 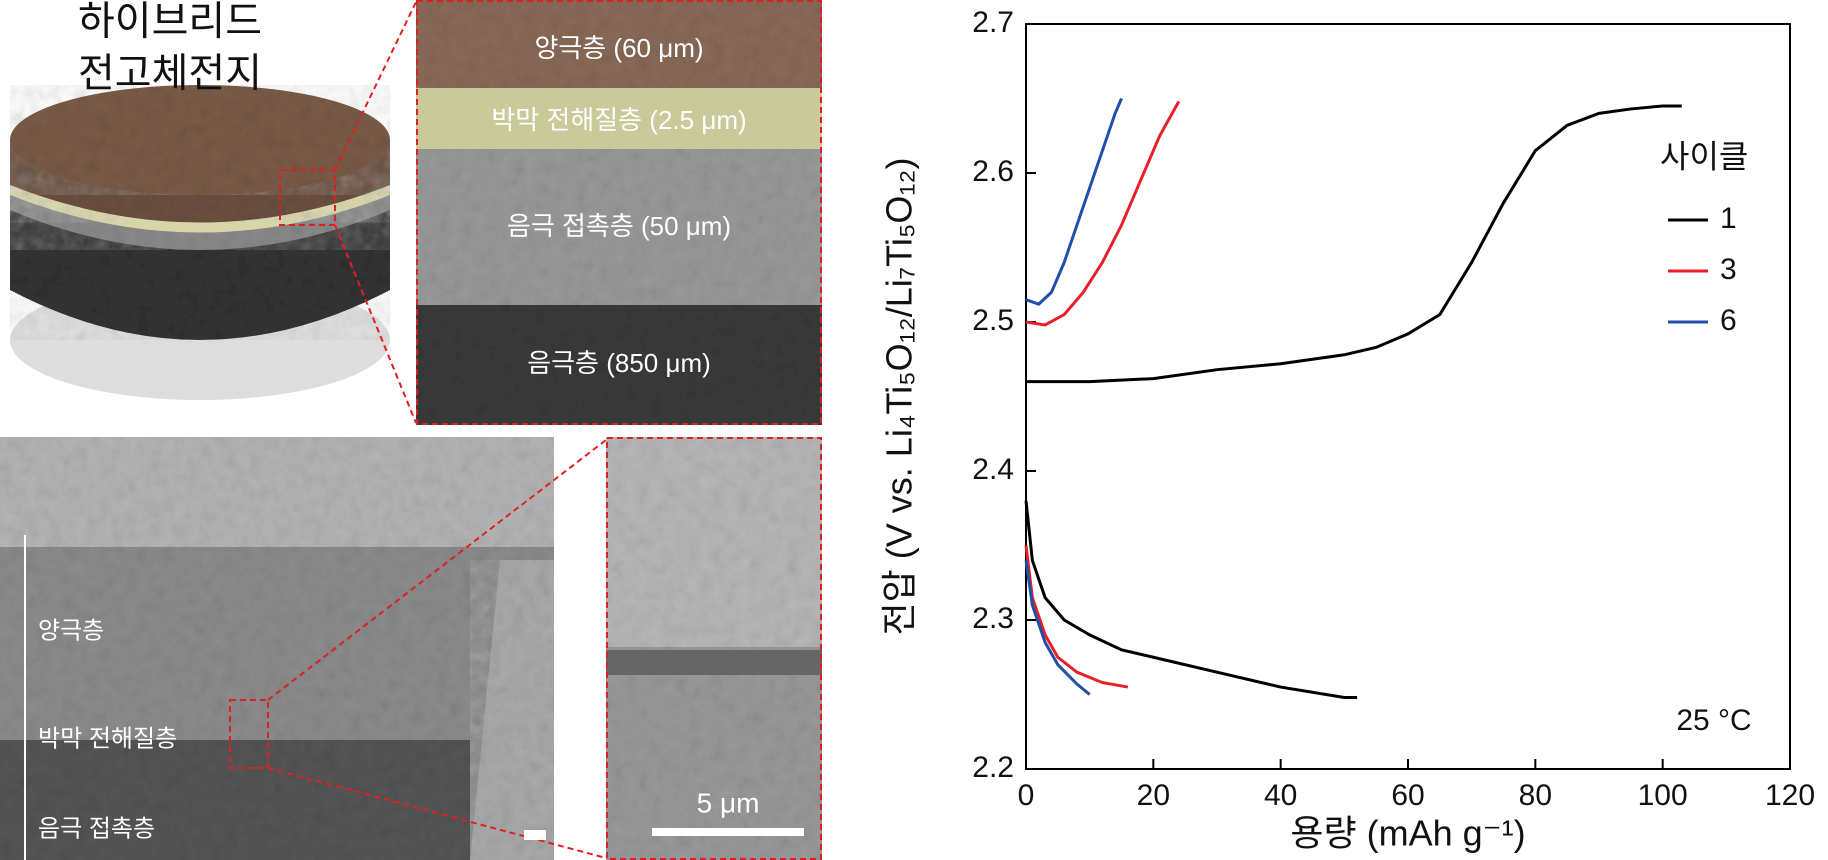 I want to click on x-tick-label: 120, so click(x=1790, y=795).